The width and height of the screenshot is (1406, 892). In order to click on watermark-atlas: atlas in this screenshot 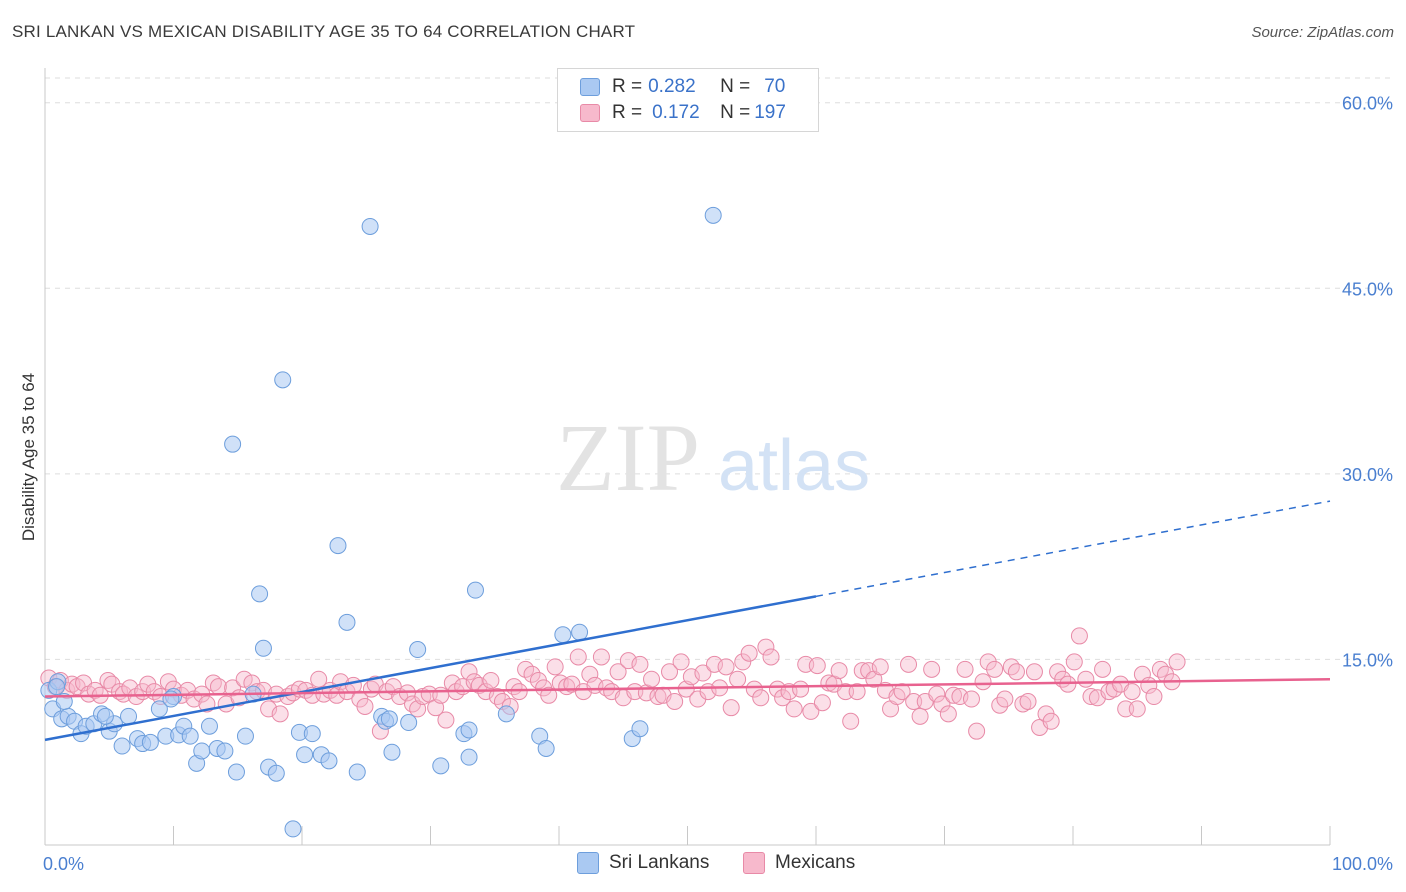, I will do `click(794, 466)`.